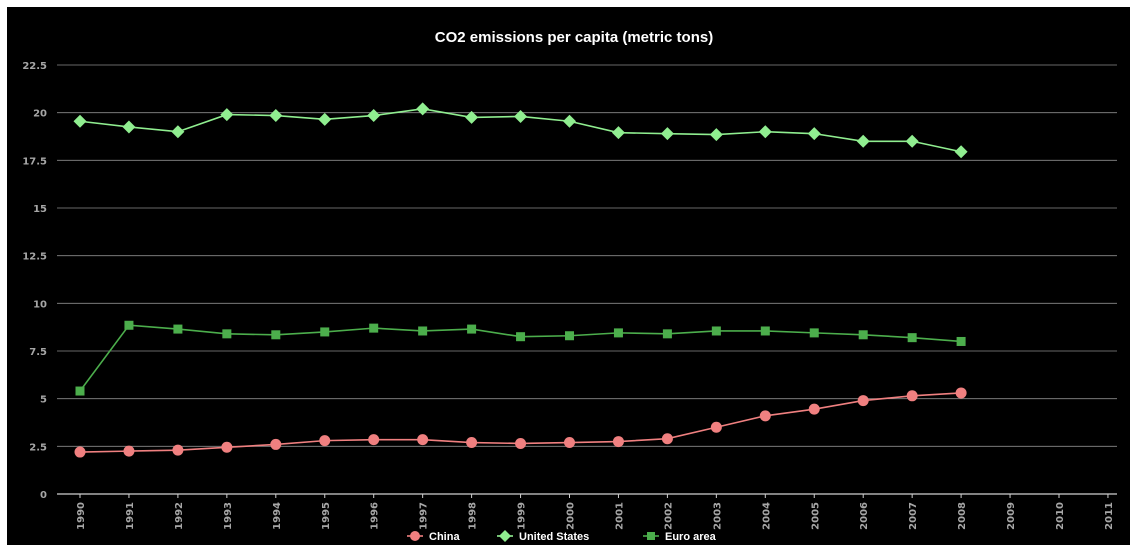 The height and width of the screenshot is (549, 1131). Describe the element at coordinates (962, 516) in the screenshot. I see `x-tick-label: 2008` at that location.